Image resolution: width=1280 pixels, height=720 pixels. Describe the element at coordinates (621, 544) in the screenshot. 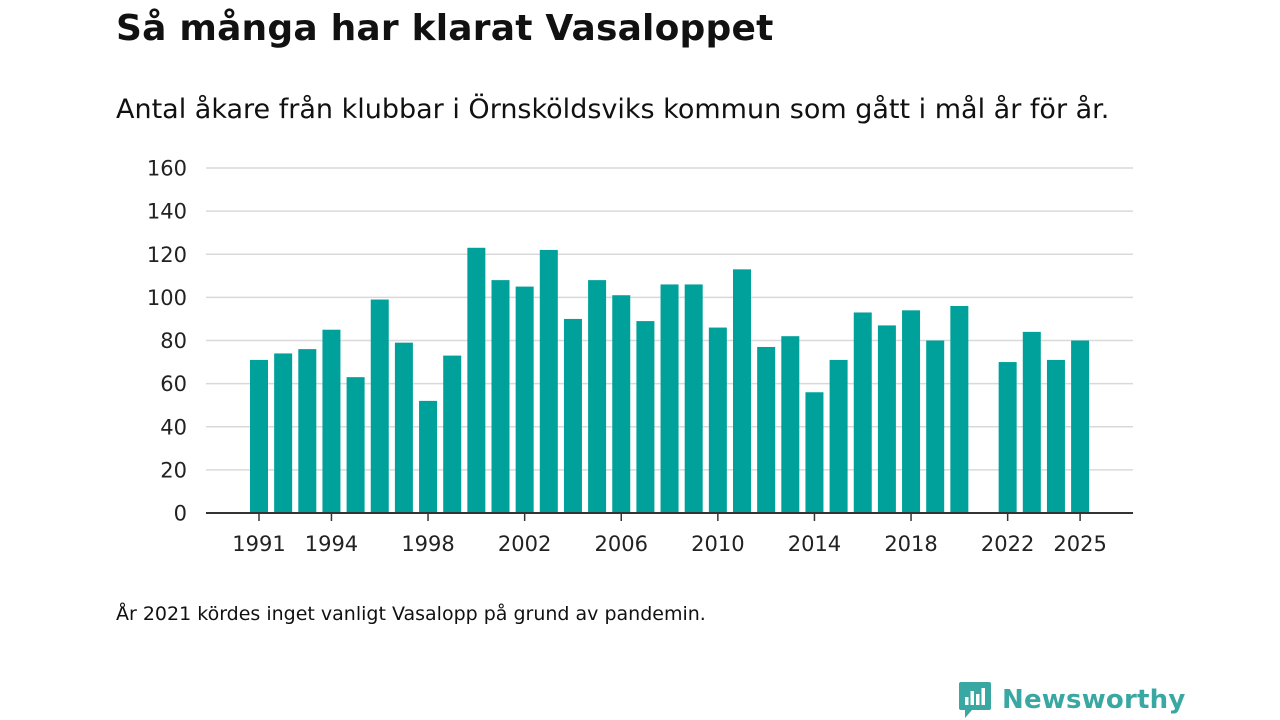

I see `x-tick-label-2006: 2006` at that location.